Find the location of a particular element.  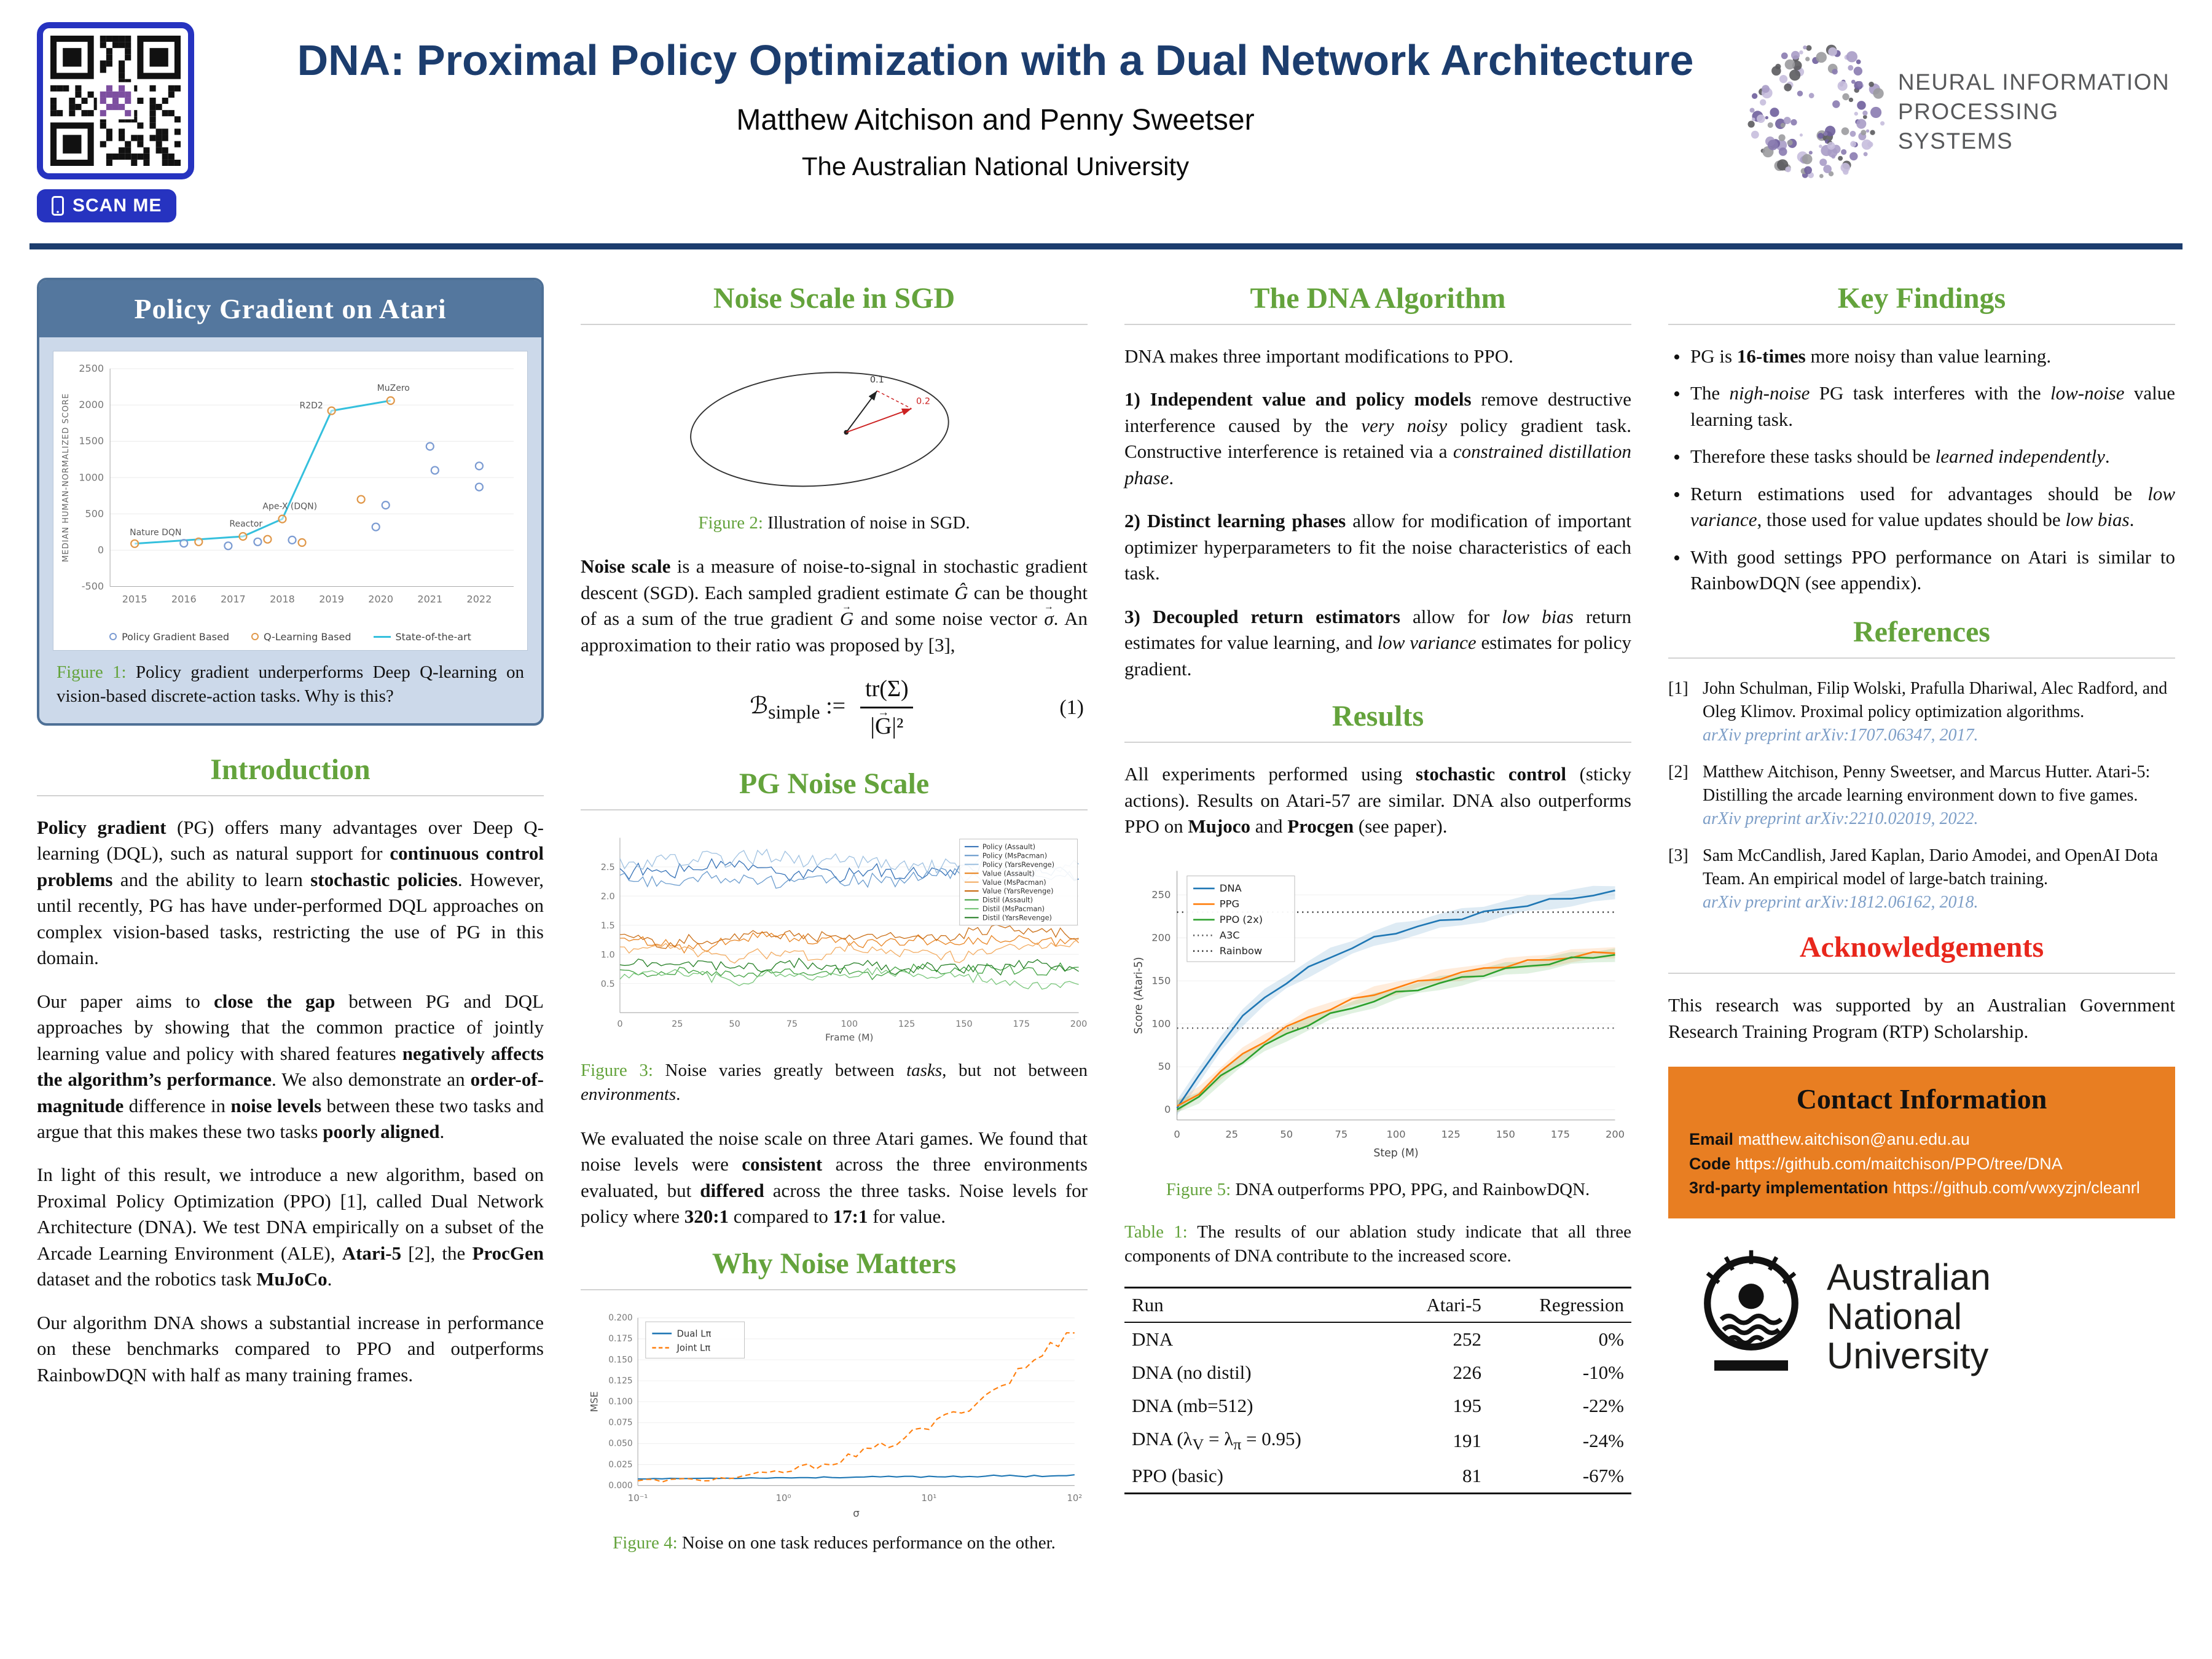

why-noise-matters-heading: Why Noise Matters is located at coordinates (834, 1264).